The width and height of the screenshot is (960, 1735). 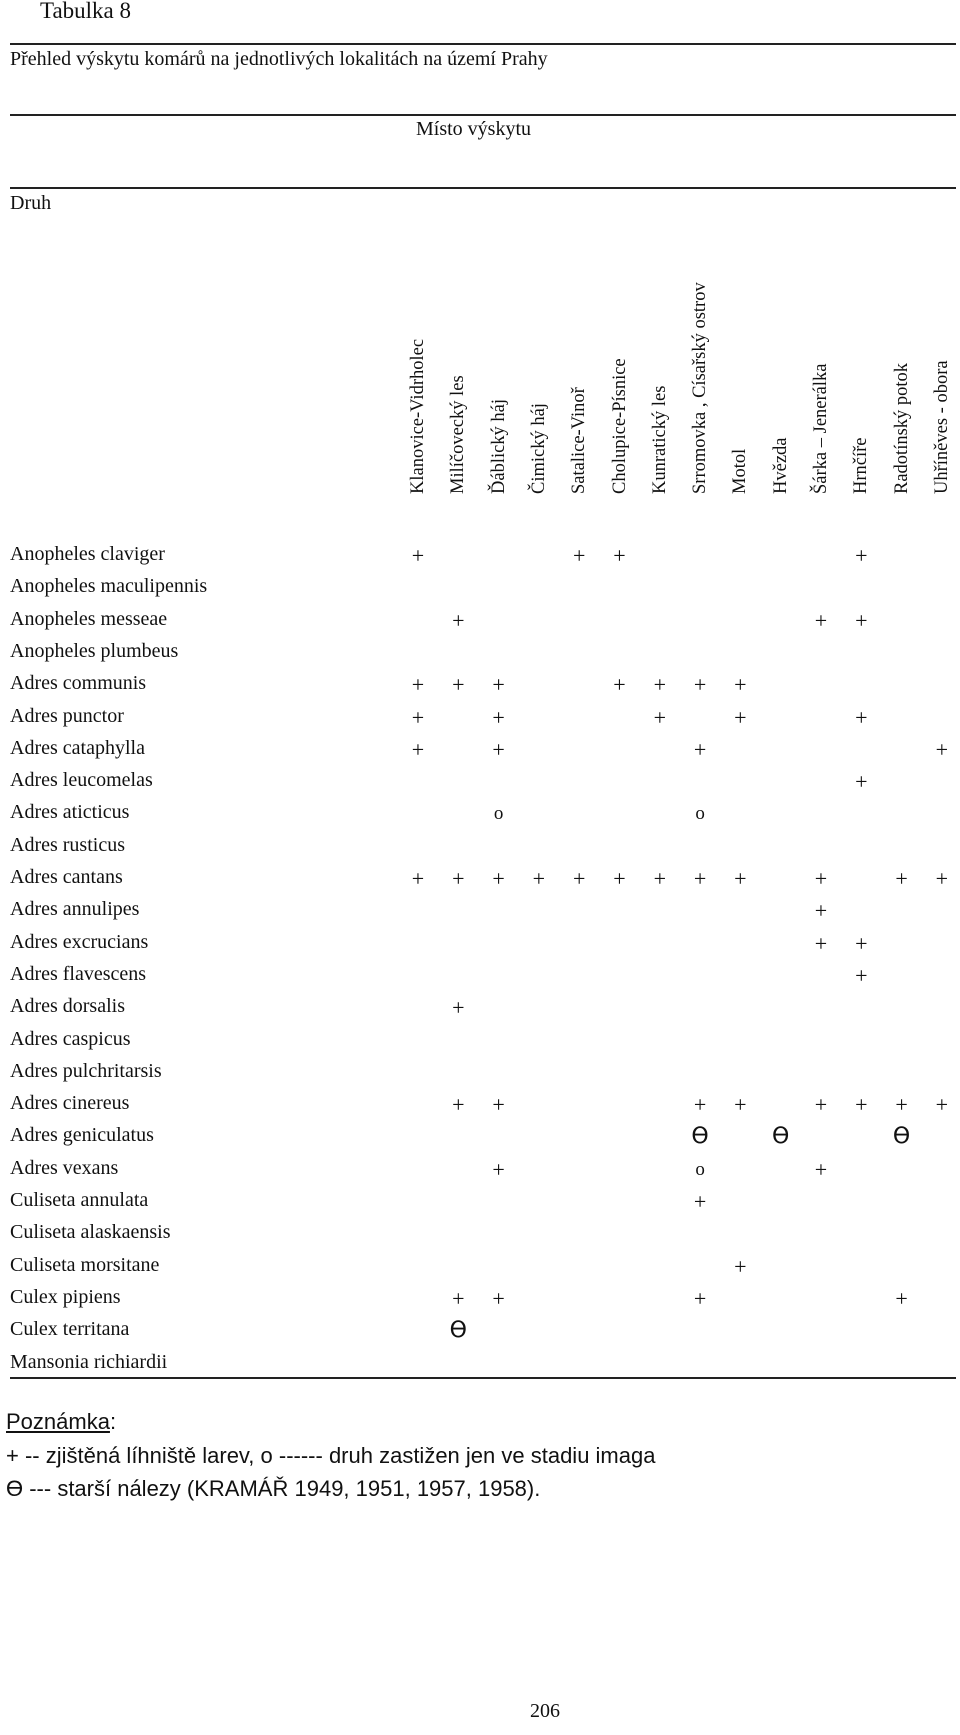 What do you see at coordinates (86, 1070) in the screenshot?
I see `species-name: Adres pulchritarsis` at bounding box center [86, 1070].